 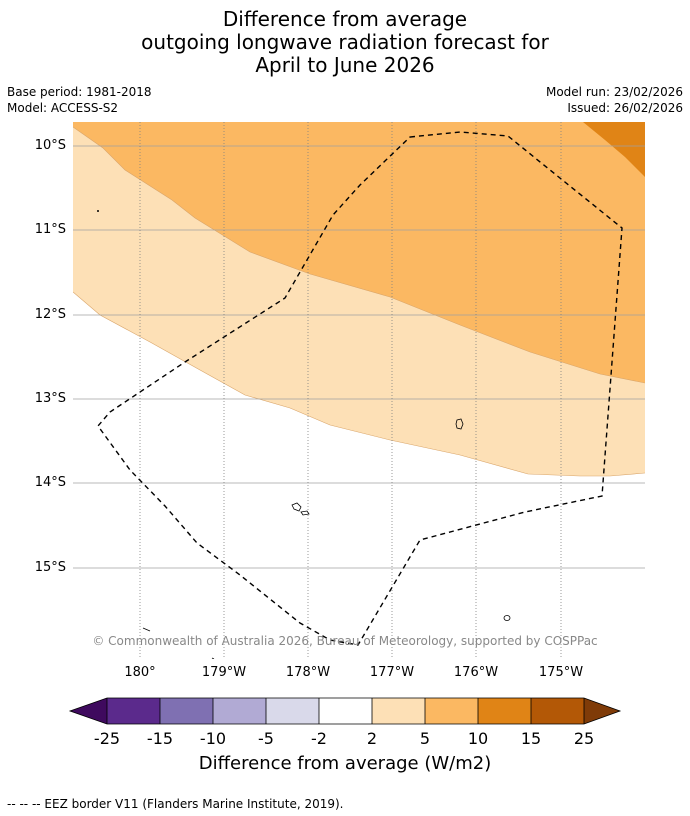 What do you see at coordinates (584, 738) in the screenshot?
I see `colorbar-tick: 25` at bounding box center [584, 738].